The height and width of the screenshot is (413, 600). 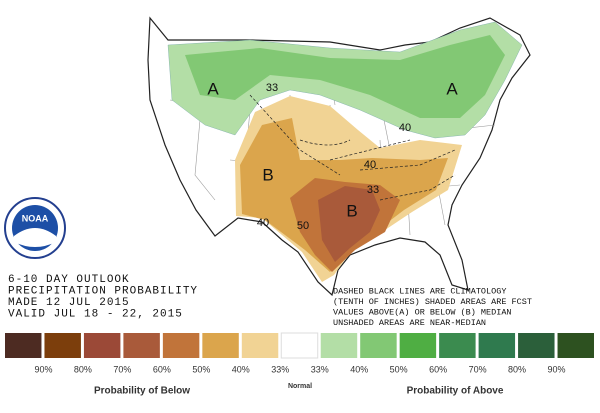 What do you see at coordinates (69, 280) in the screenshot?
I see `title-line: 6-10 DAY OUTLOOK` at bounding box center [69, 280].